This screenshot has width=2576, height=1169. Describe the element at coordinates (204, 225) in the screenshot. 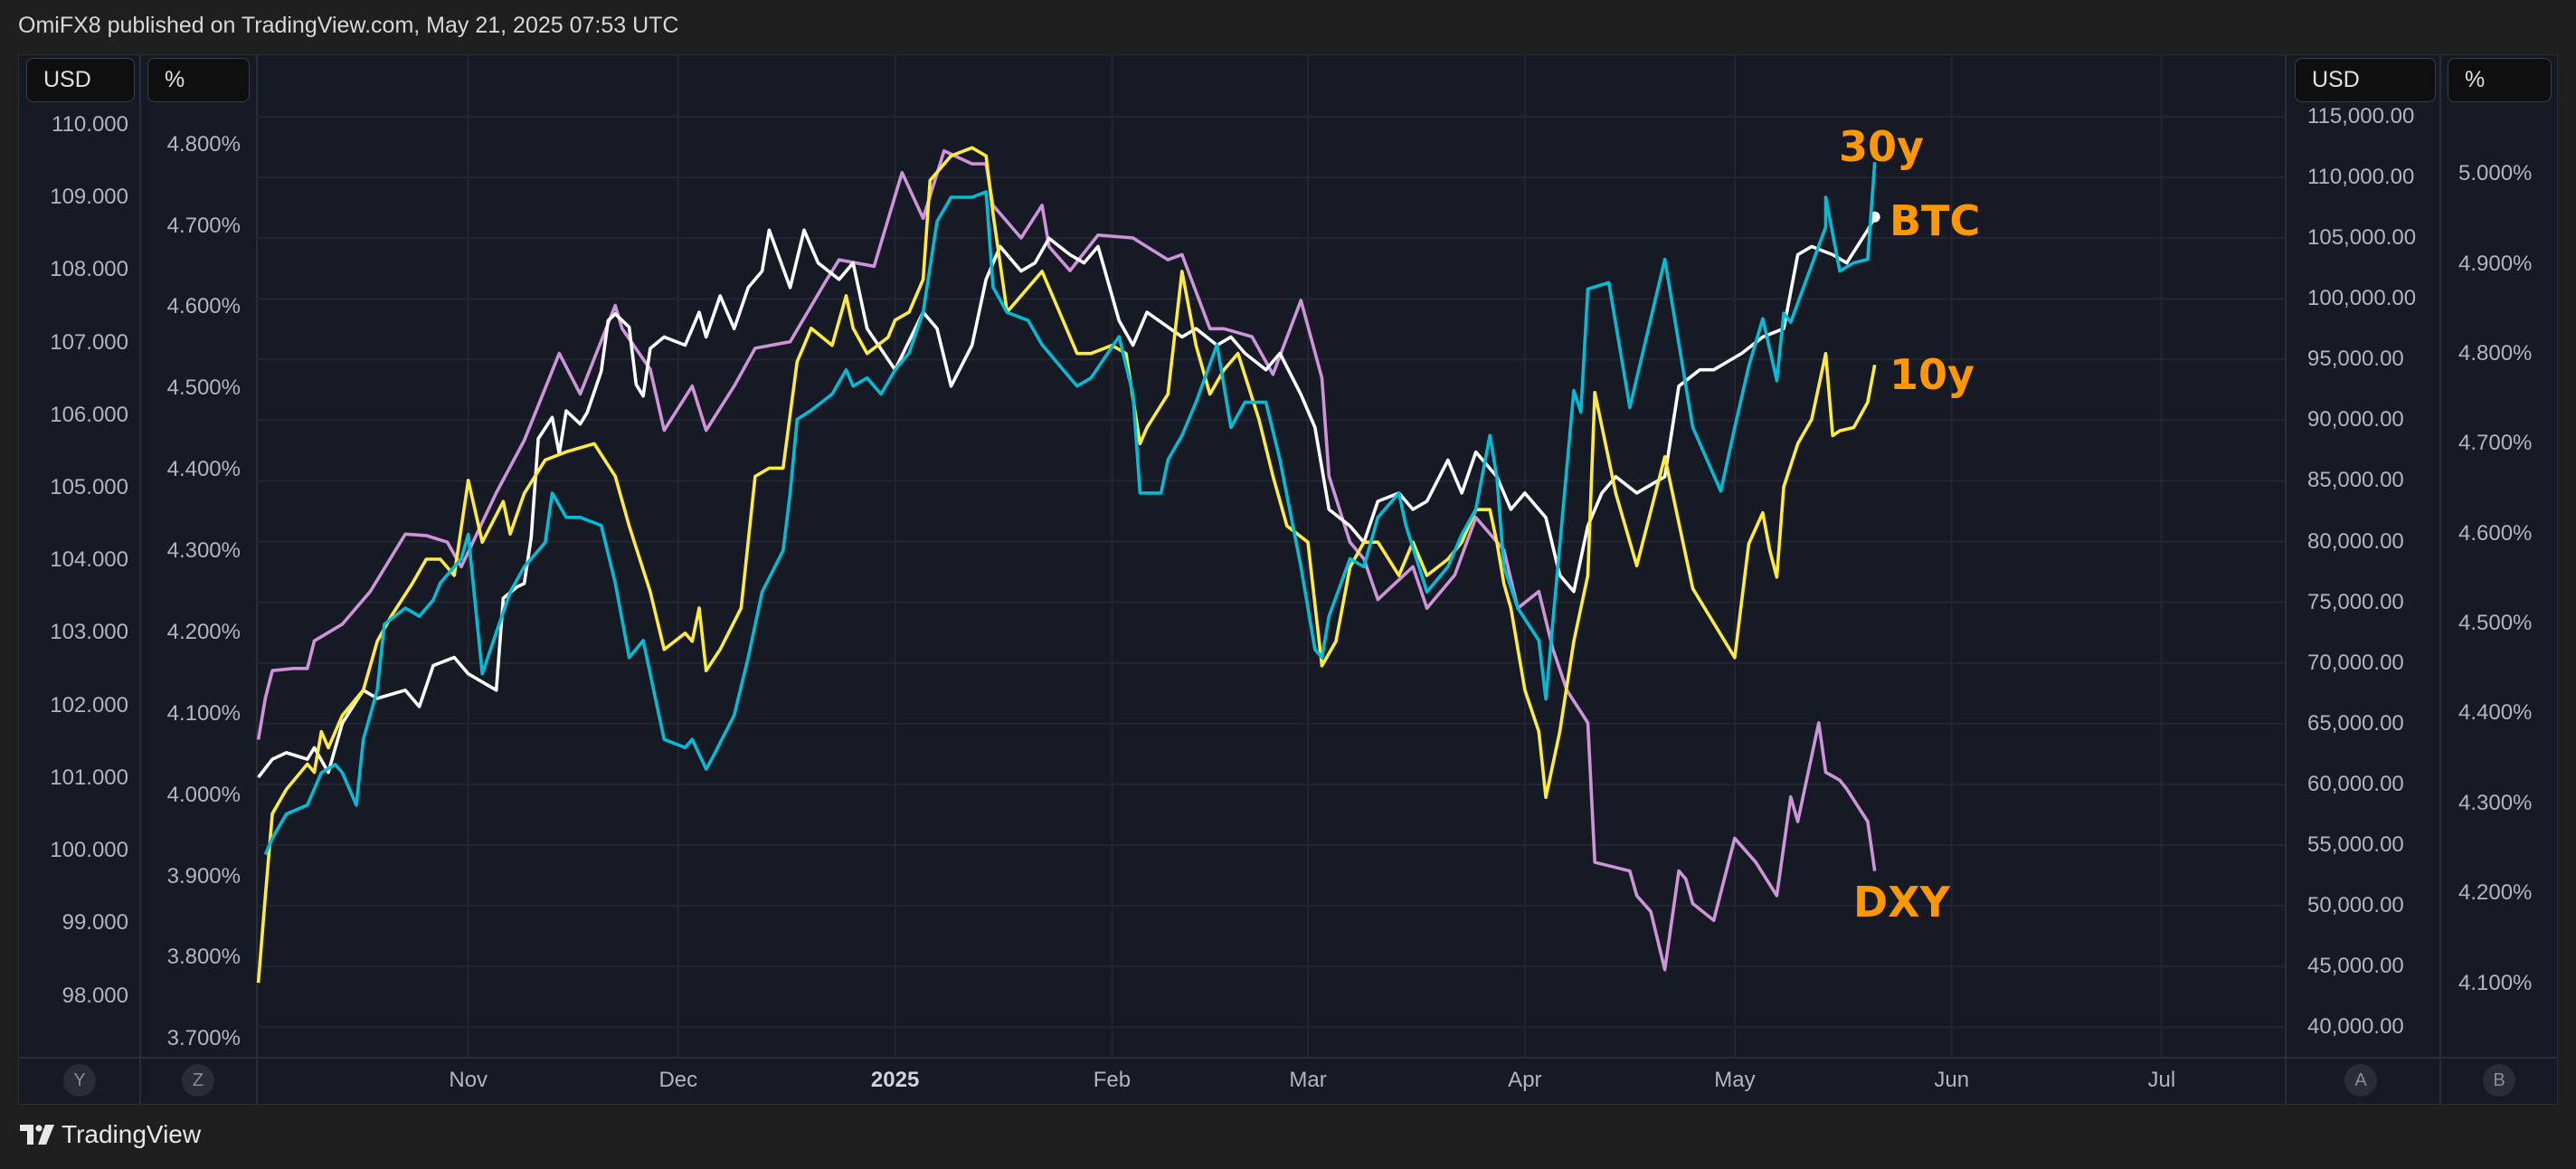

I see `tick-label-left-pct: 4.700%` at that location.